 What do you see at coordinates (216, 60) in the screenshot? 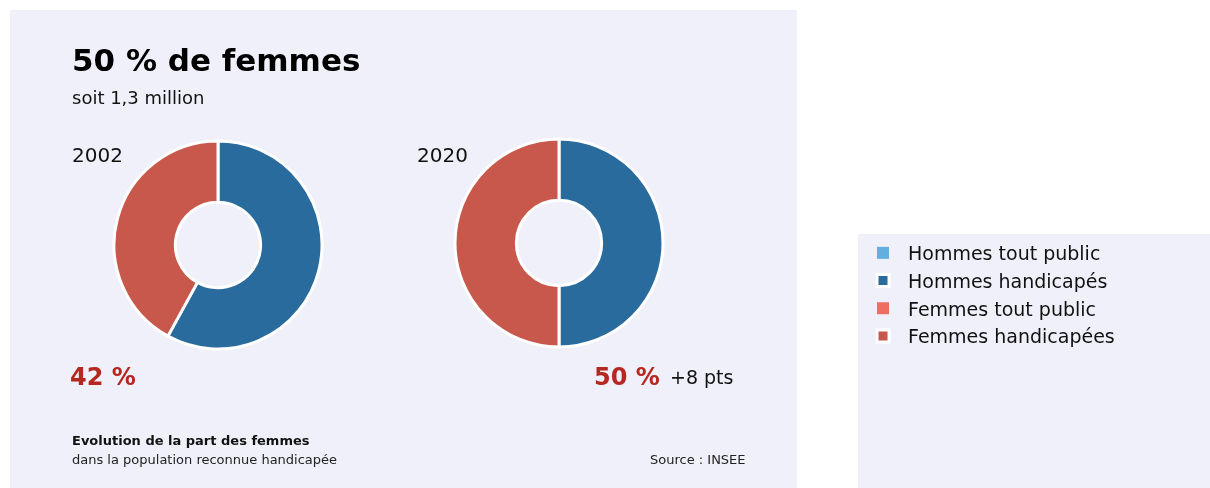
I see `chart-title: 50 % de femmes` at bounding box center [216, 60].